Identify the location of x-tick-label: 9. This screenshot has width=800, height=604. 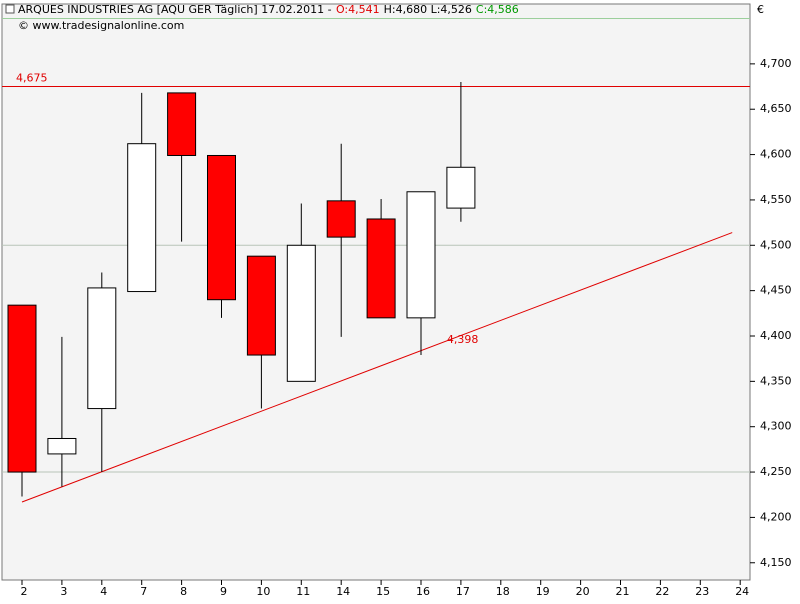
(223, 591).